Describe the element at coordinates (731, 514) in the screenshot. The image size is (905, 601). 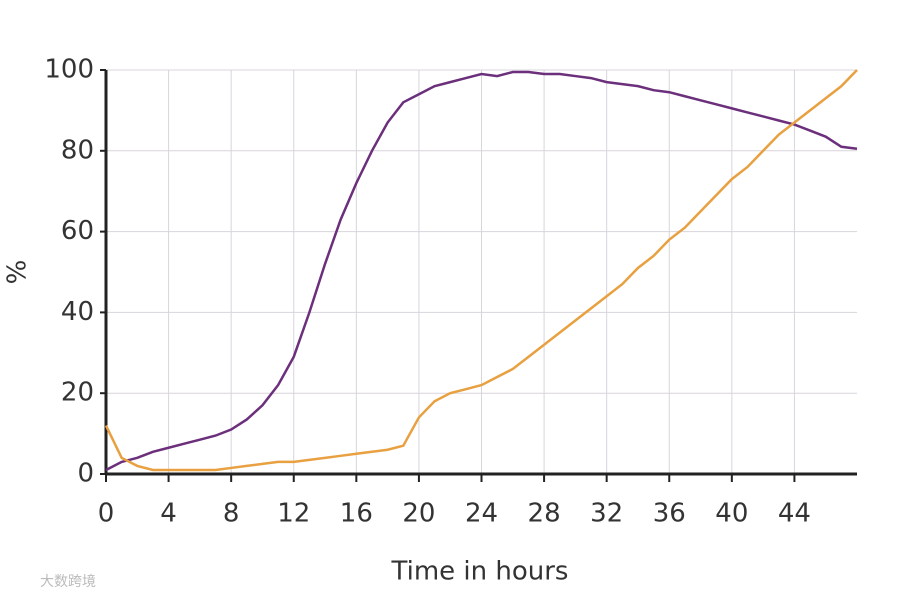
I see `x-tick-label: 40` at that location.